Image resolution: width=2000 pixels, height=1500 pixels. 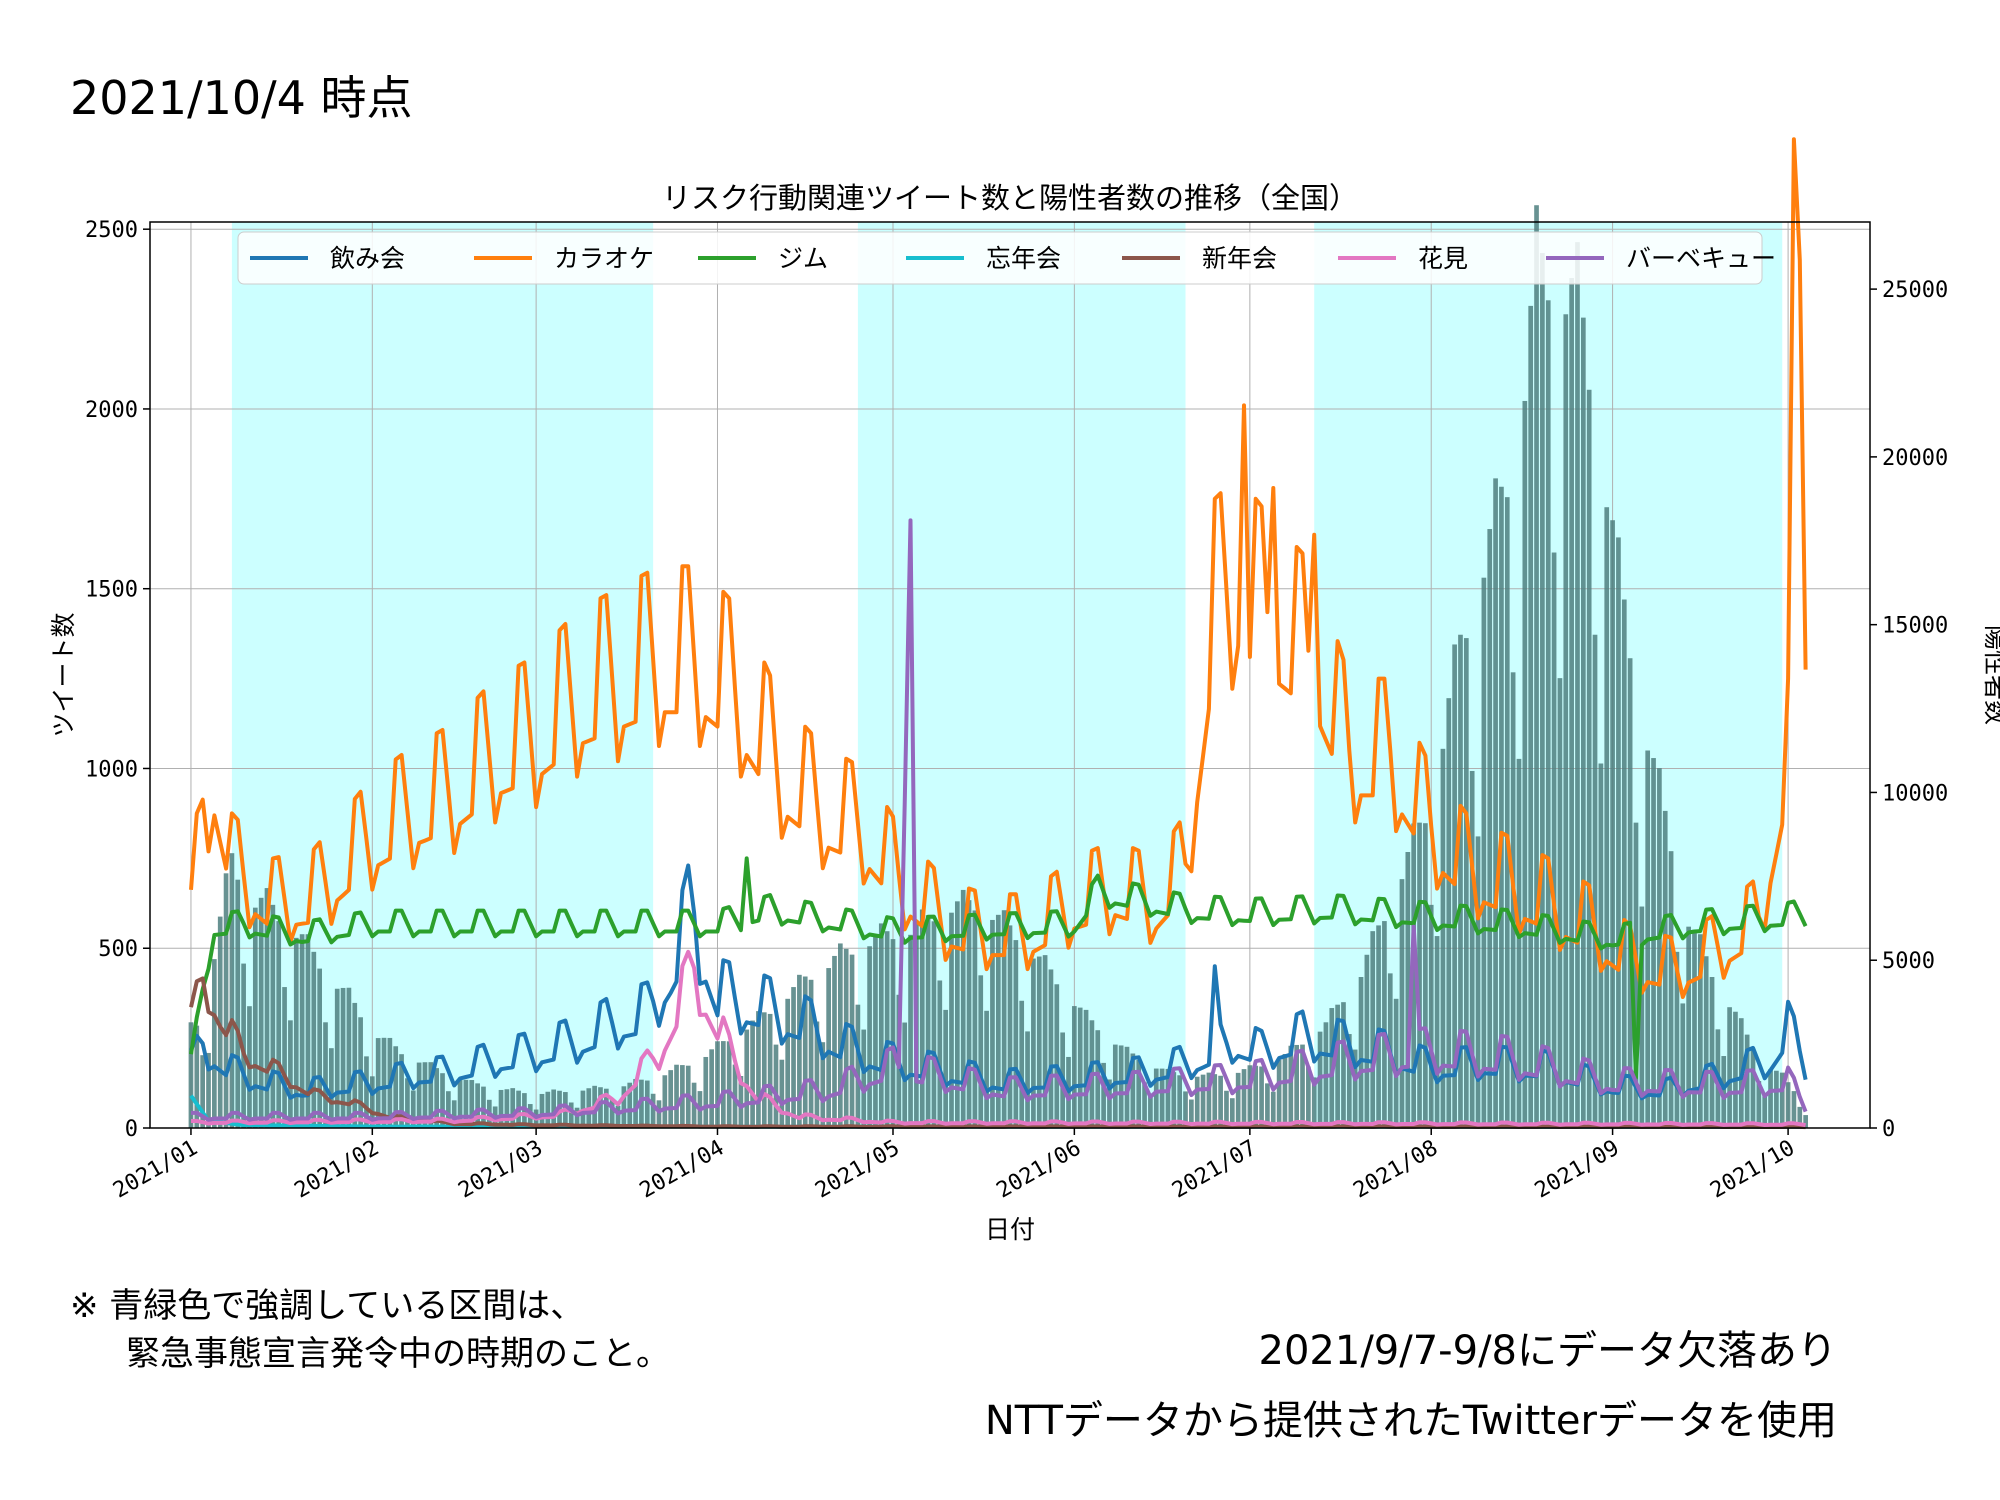 I want to click on legend-label: ジム, so click(x=803, y=258).